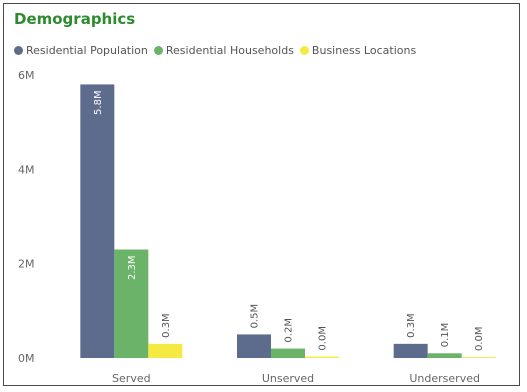  I want to click on legend-item: Residential Population, so click(81, 50).